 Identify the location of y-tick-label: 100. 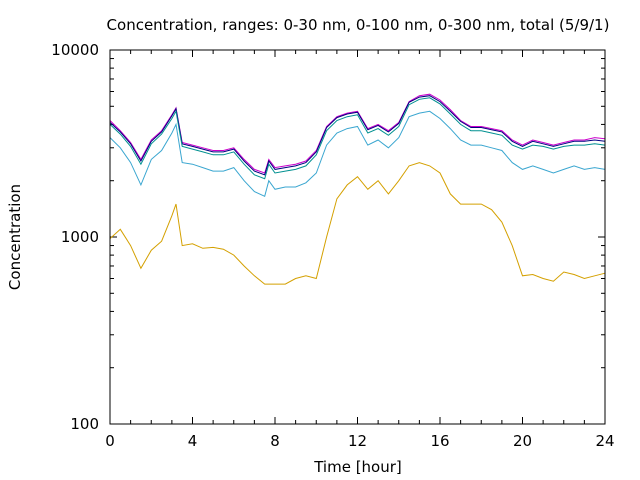
(84, 424).